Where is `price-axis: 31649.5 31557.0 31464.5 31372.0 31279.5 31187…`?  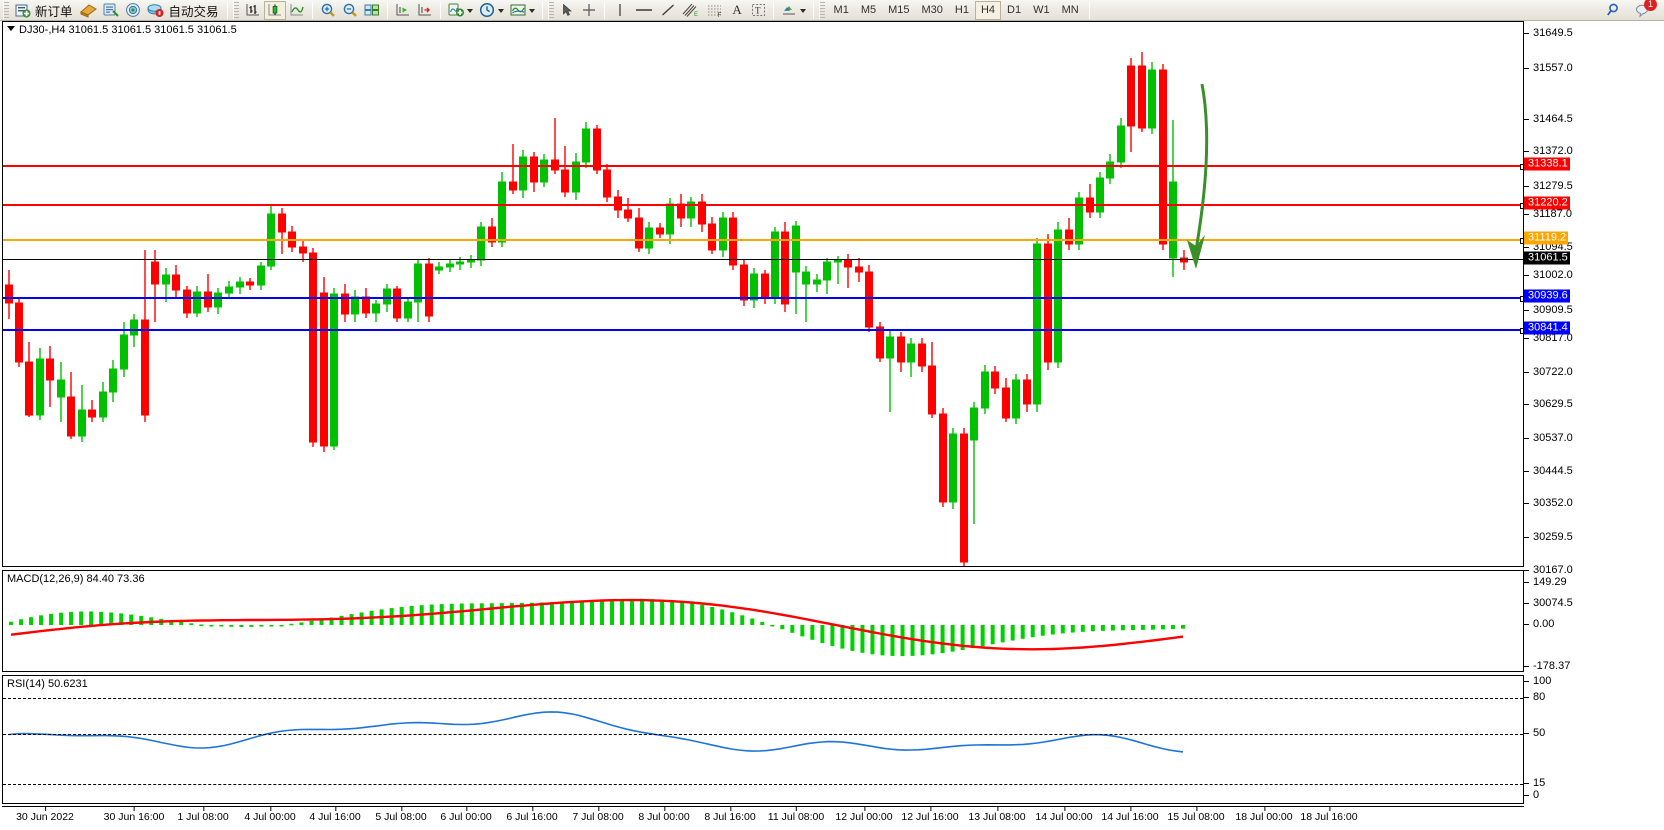 price-axis: 31649.5 31557.0 31464.5 31372.0 31279.5 31187… is located at coordinates (1594, 412).